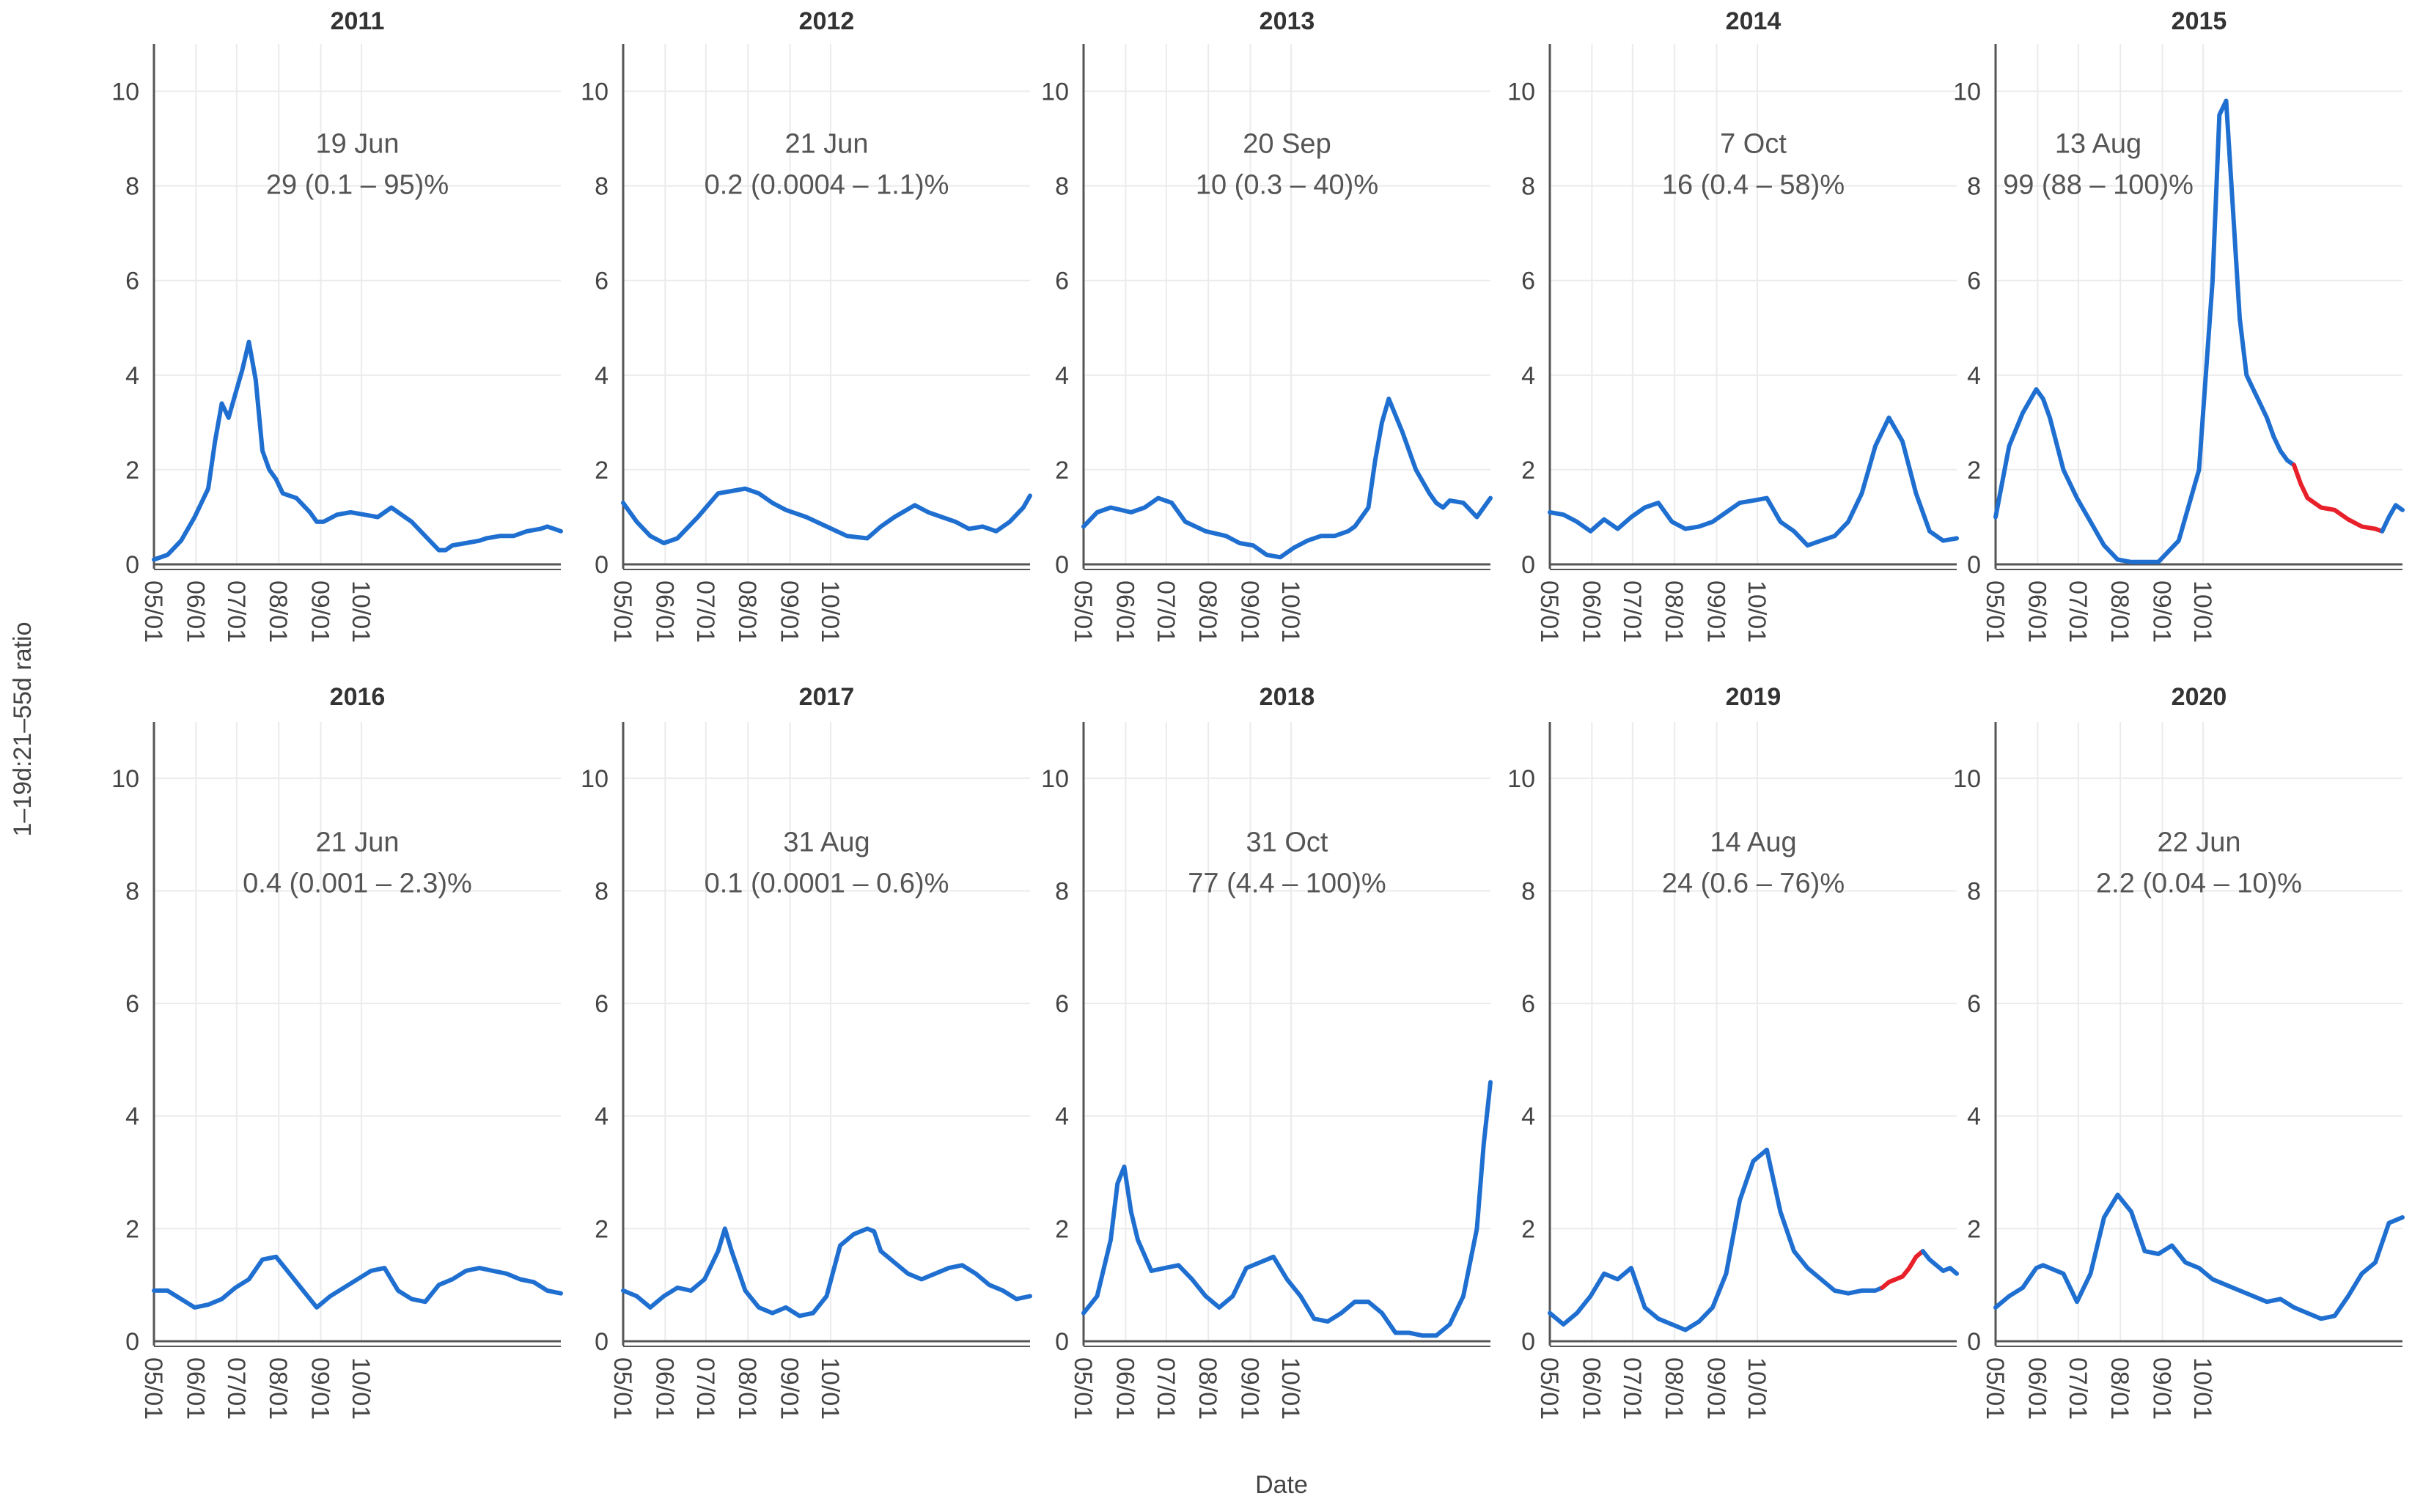  I want to click on panel-title: 2013, so click(1287, 21).